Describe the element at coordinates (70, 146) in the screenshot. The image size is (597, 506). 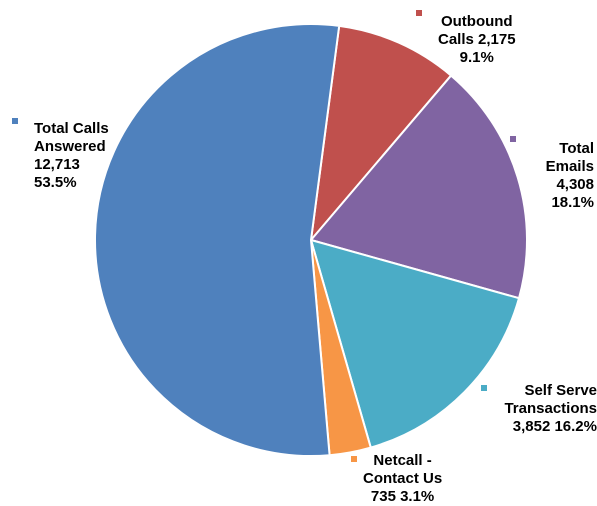
I see `label-line: Answered` at that location.